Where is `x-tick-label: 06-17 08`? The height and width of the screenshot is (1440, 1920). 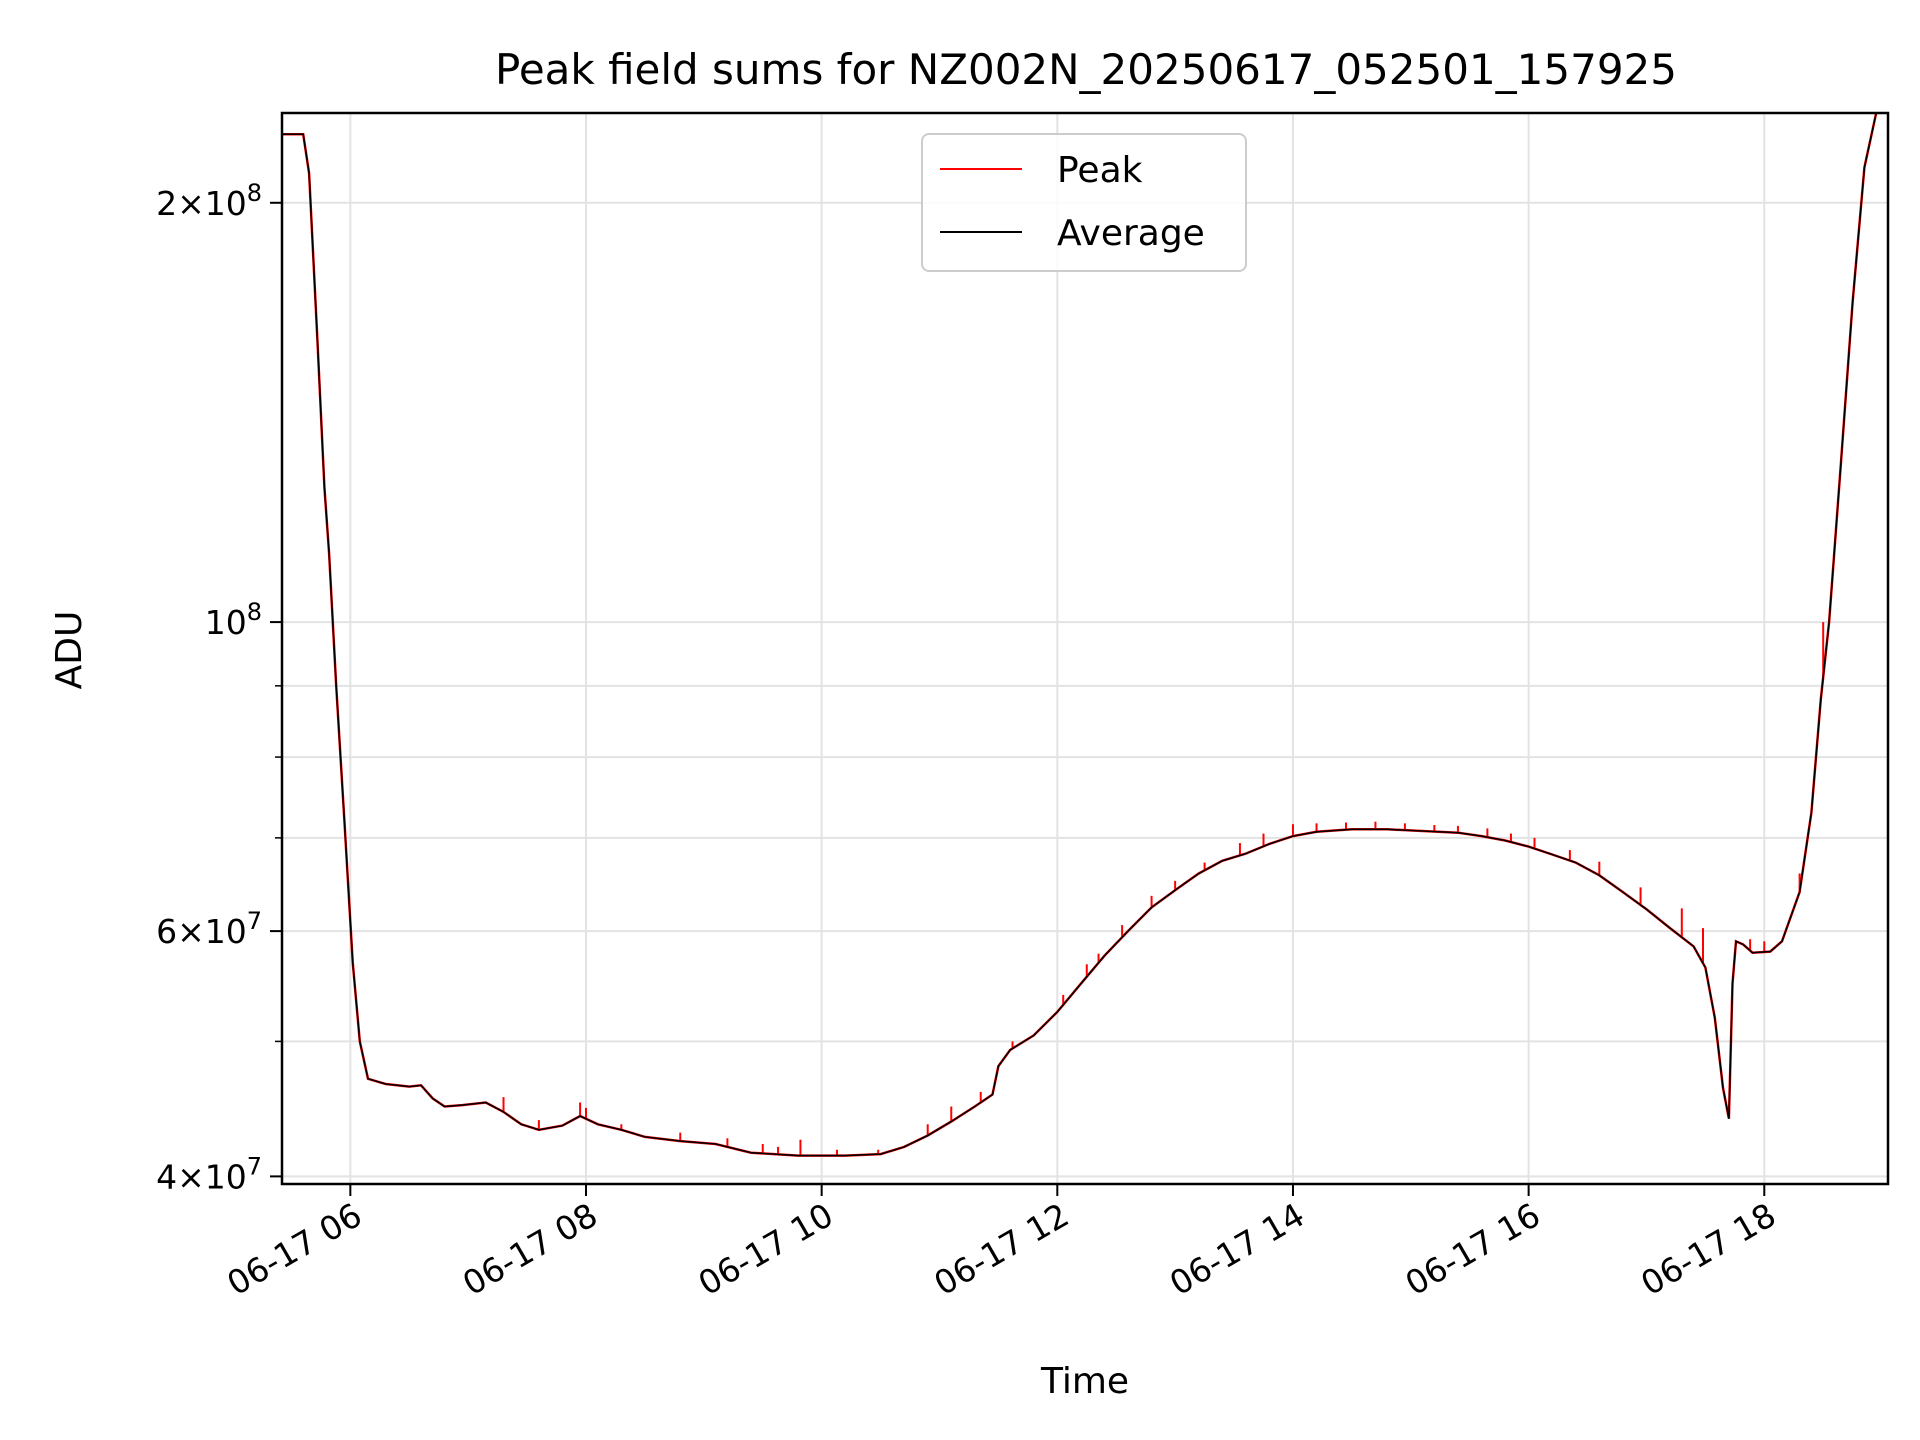
x-tick-label: 06-17 08 is located at coordinates (530, 1249).